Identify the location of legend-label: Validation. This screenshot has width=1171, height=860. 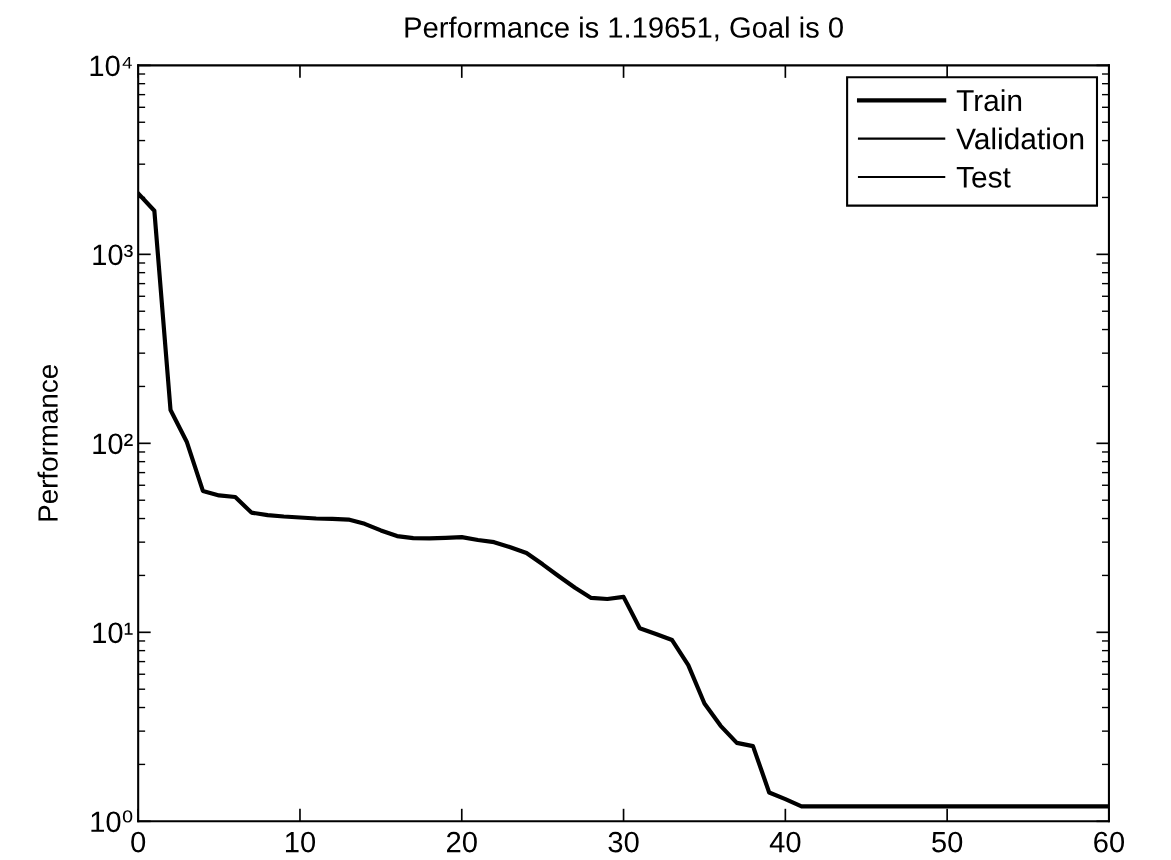
(1020, 138).